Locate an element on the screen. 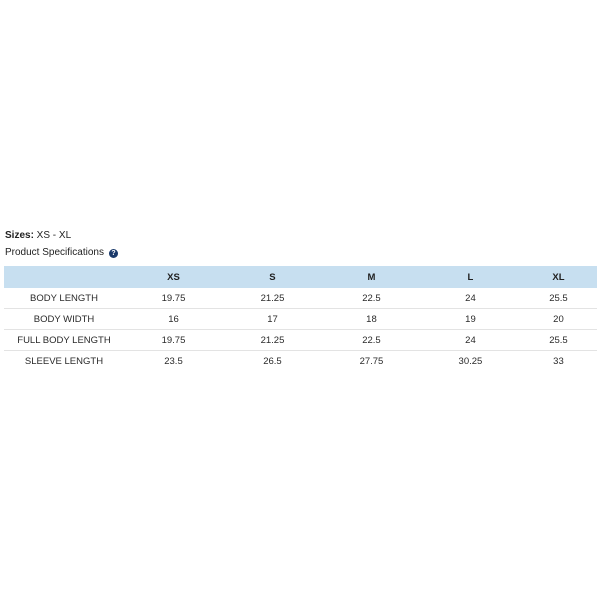  table-cell: 16 is located at coordinates (173, 319).